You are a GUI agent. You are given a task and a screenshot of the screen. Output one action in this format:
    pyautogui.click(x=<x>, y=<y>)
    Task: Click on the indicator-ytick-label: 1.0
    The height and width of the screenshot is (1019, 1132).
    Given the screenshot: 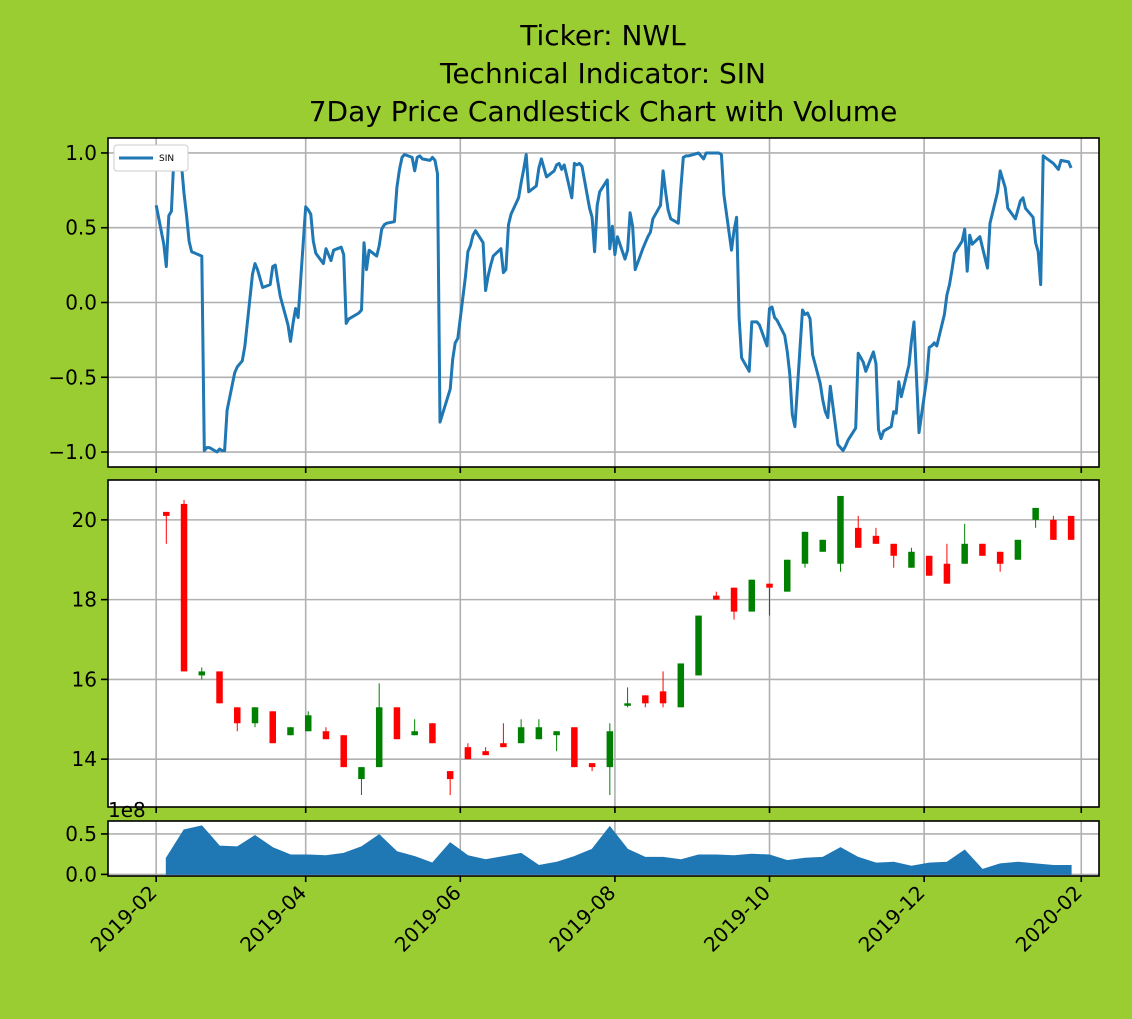 What is the action you would take?
    pyautogui.click(x=81, y=153)
    